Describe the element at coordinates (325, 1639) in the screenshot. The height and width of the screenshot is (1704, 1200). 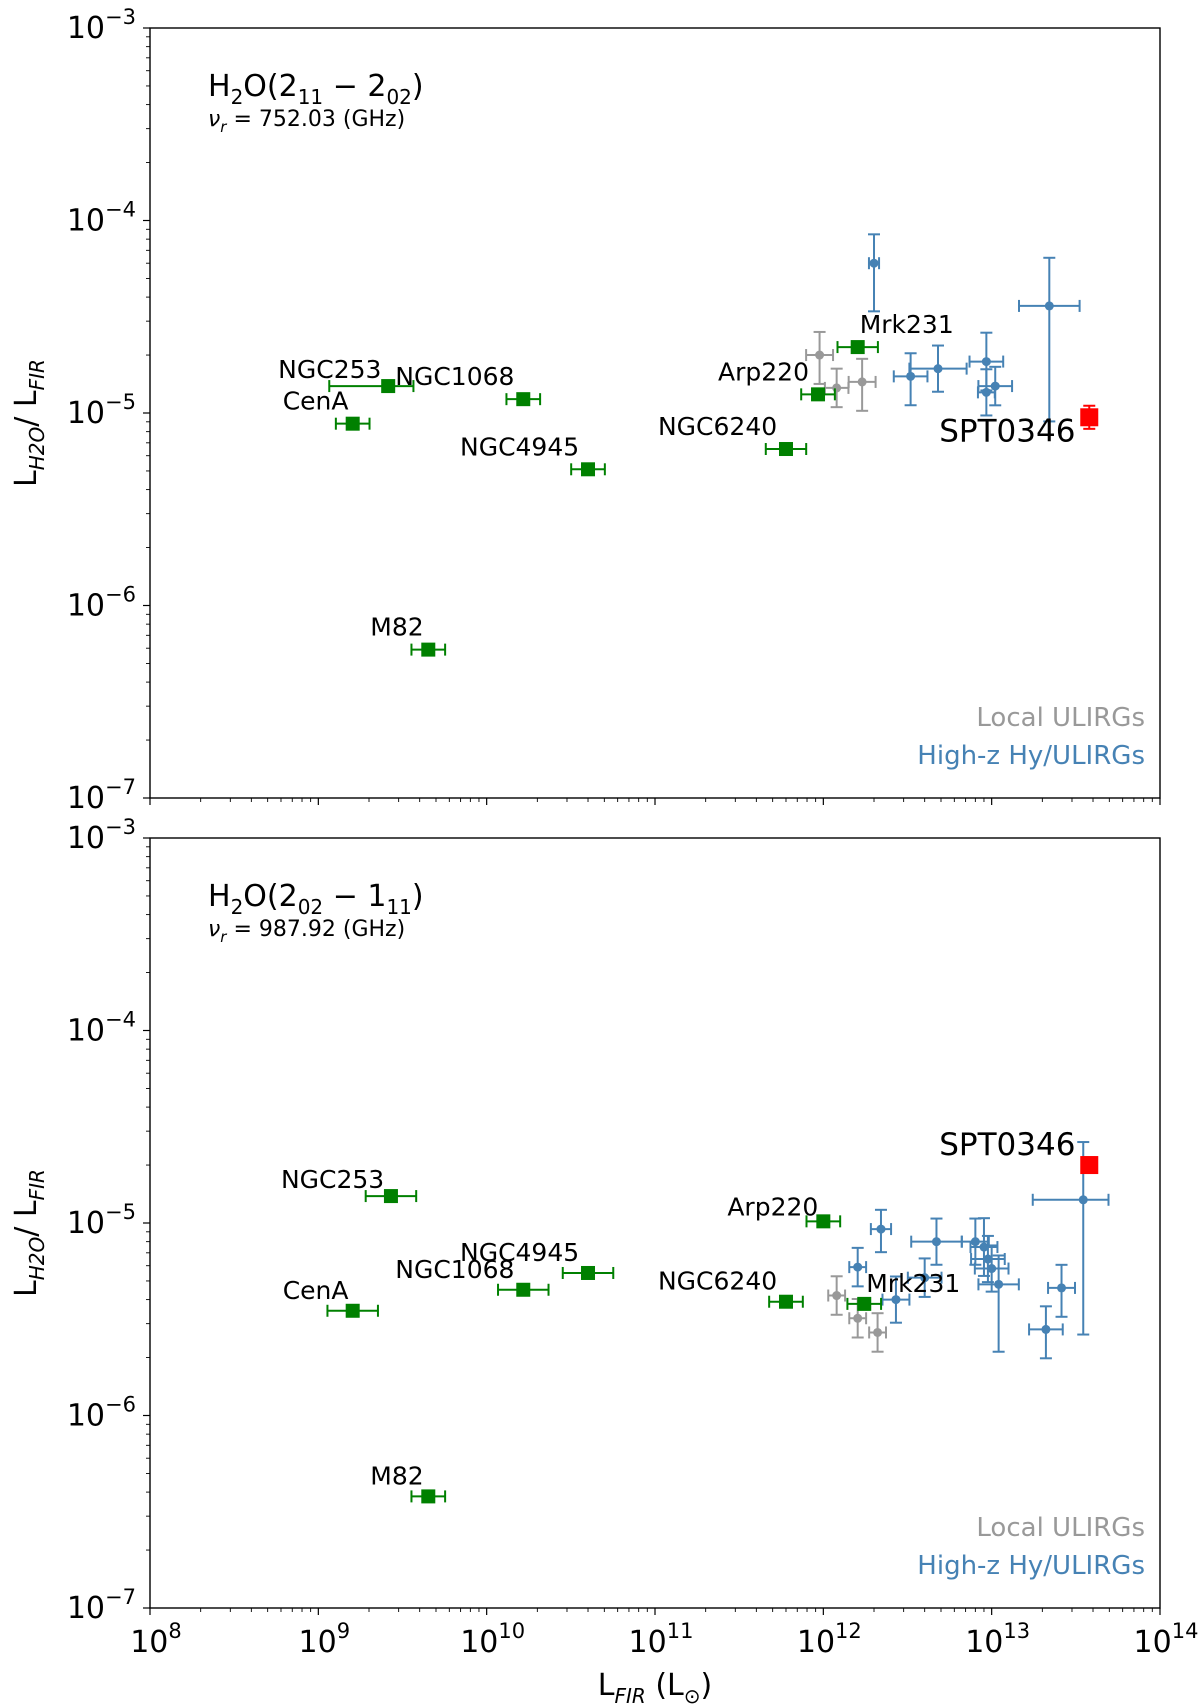
I see `x-tick-label: 109` at that location.